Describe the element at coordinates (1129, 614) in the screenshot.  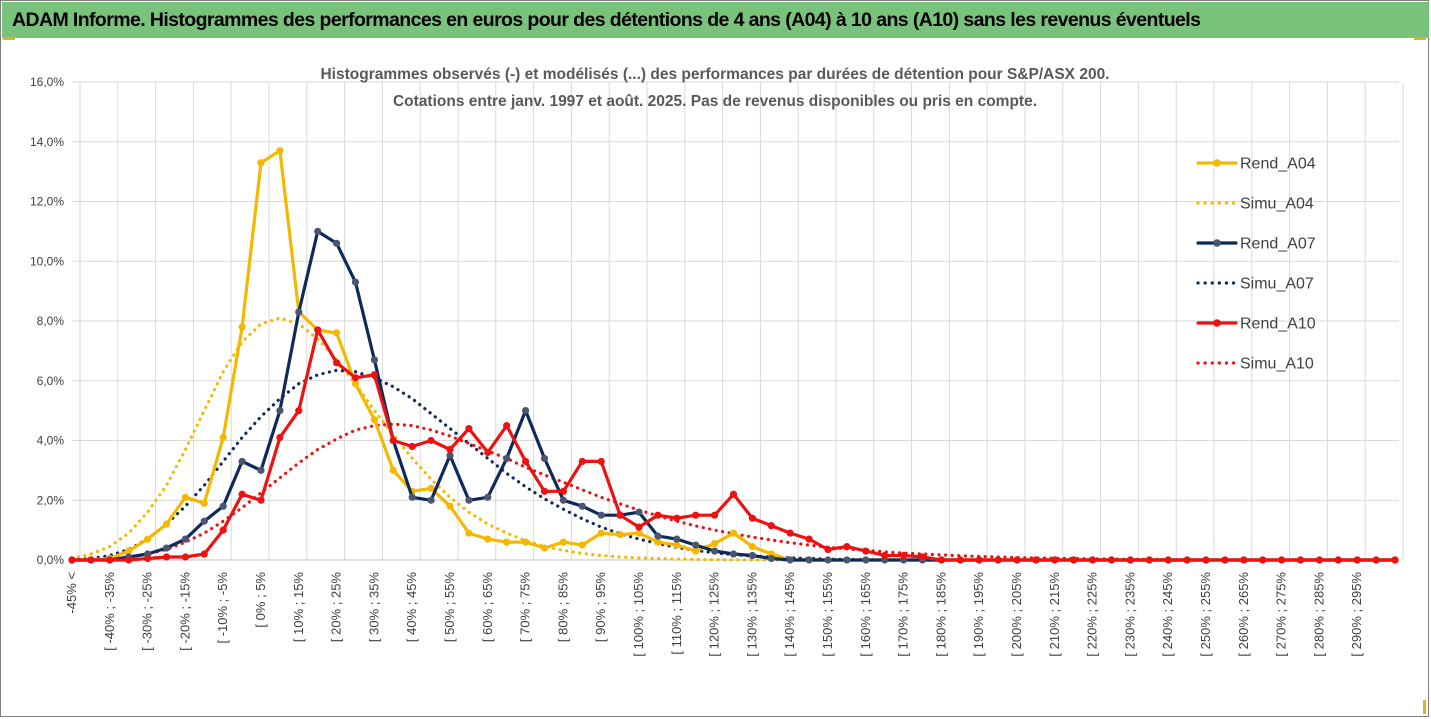
I see `x-tick-label: [ 230% ; 235%` at that location.